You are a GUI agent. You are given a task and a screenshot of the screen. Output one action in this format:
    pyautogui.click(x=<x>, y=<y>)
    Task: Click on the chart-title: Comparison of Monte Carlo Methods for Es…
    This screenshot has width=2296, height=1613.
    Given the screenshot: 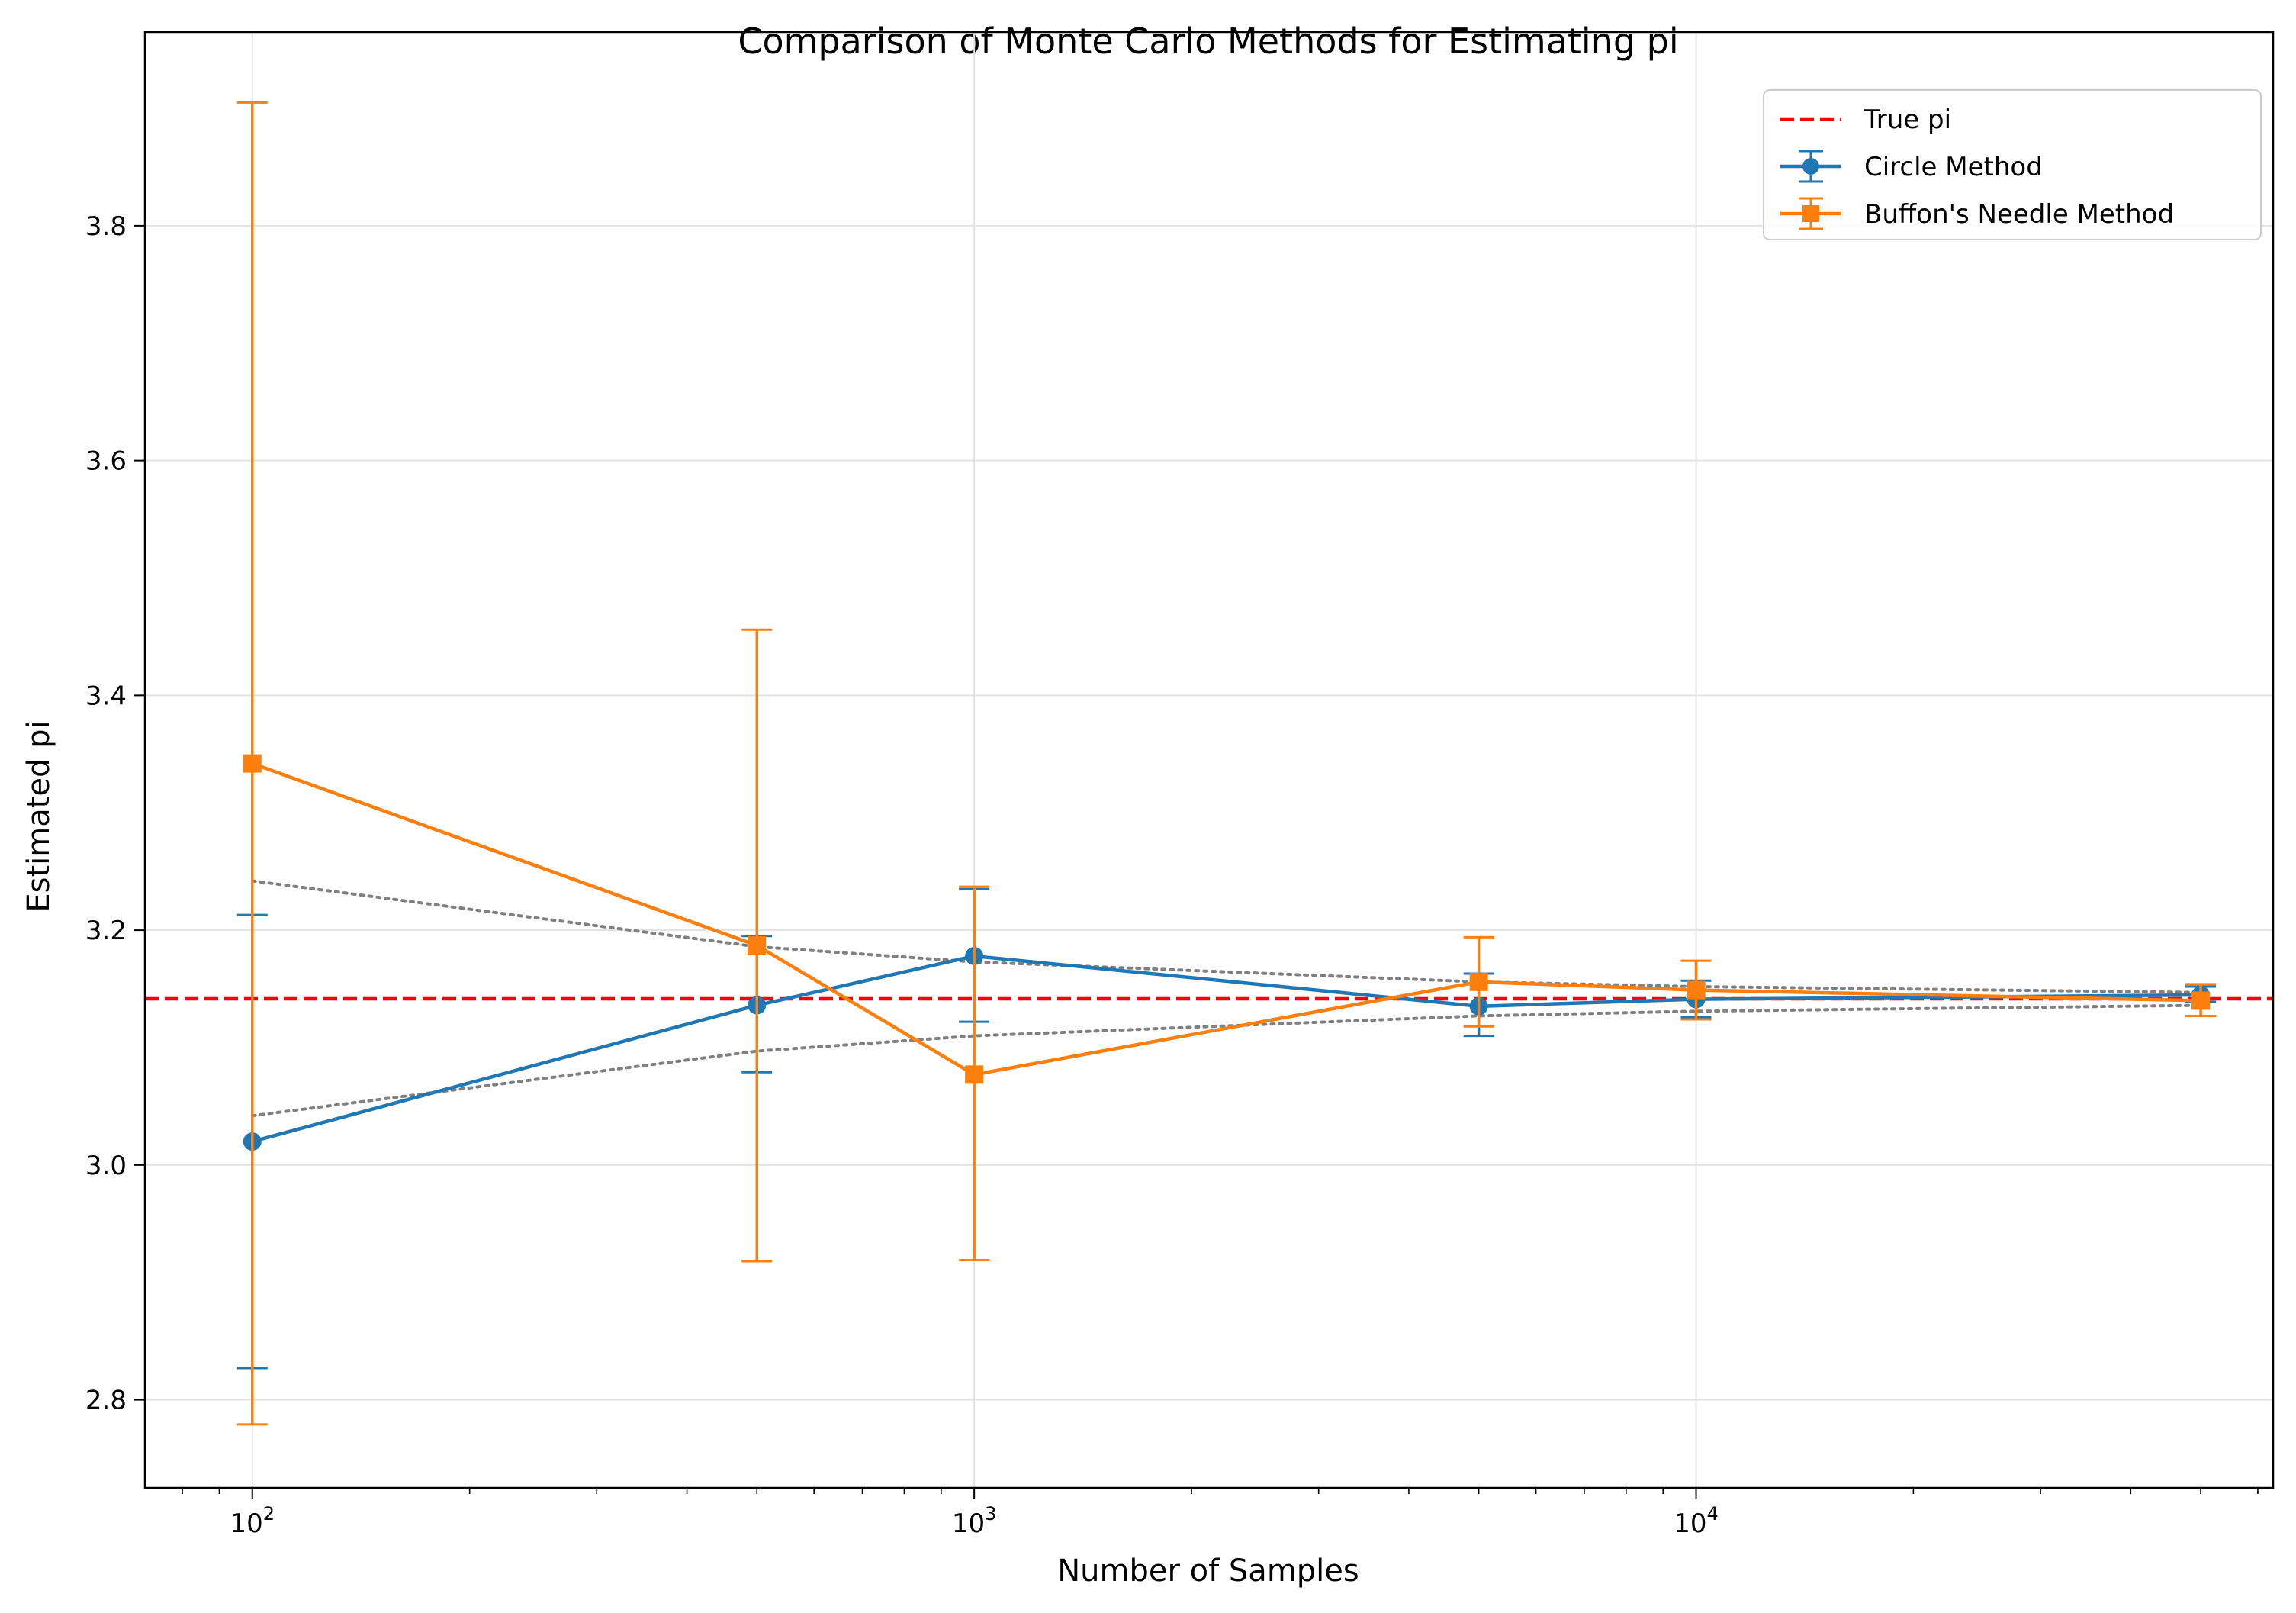 What is the action you would take?
    pyautogui.click(x=1208, y=41)
    